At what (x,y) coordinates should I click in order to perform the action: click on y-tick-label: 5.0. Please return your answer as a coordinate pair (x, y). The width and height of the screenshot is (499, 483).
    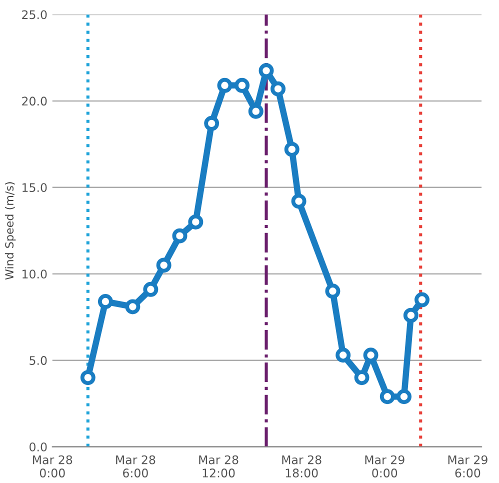
    Looking at the image, I should click on (38, 360).